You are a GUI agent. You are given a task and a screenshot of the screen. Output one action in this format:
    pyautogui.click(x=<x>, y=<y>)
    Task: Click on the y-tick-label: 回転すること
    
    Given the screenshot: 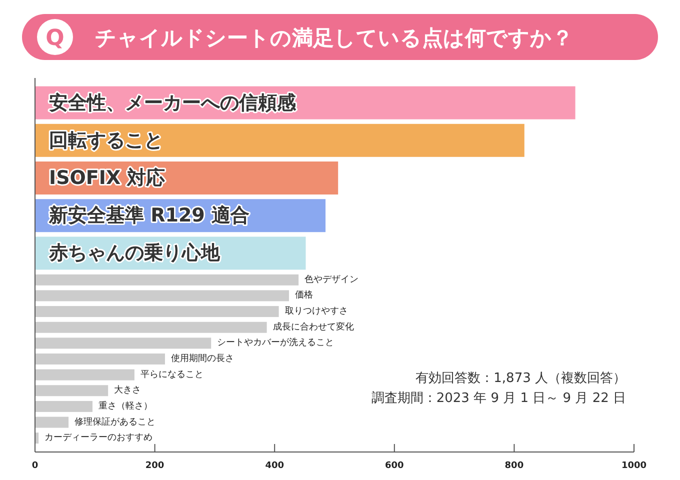 What is the action you would take?
    pyautogui.click(x=106, y=140)
    